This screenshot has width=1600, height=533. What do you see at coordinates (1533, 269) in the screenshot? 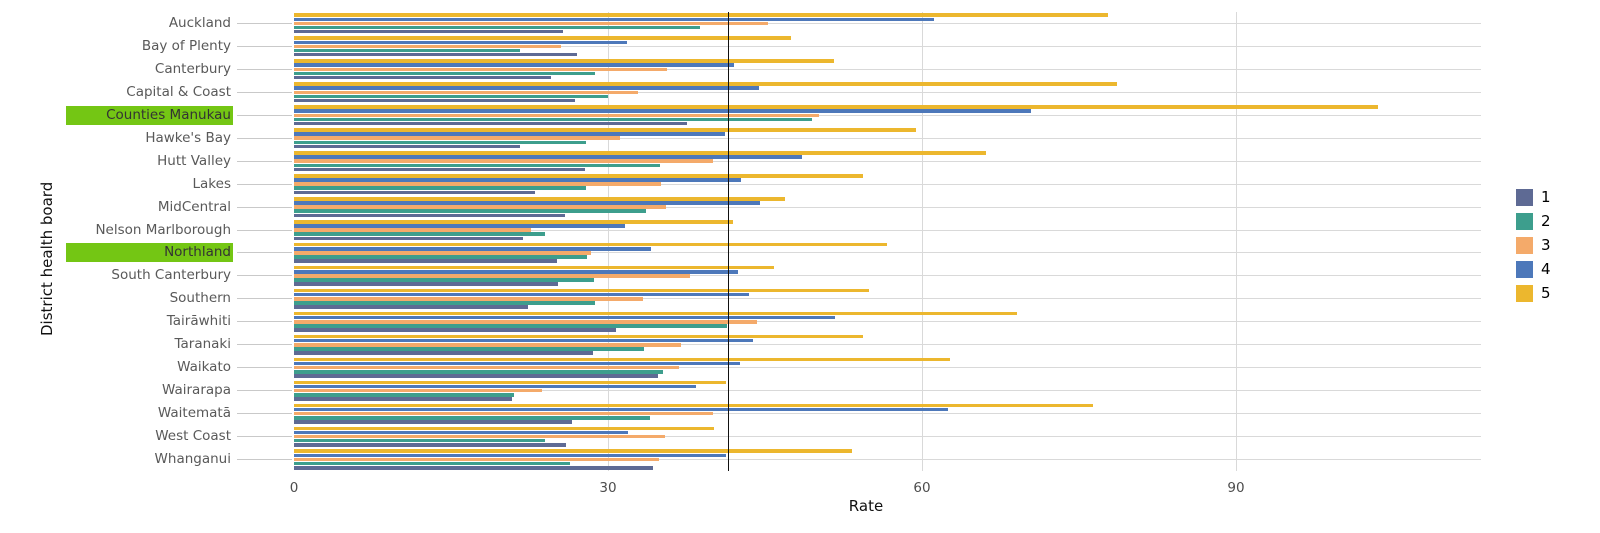
I see `legend-item: 4` at bounding box center [1533, 269].